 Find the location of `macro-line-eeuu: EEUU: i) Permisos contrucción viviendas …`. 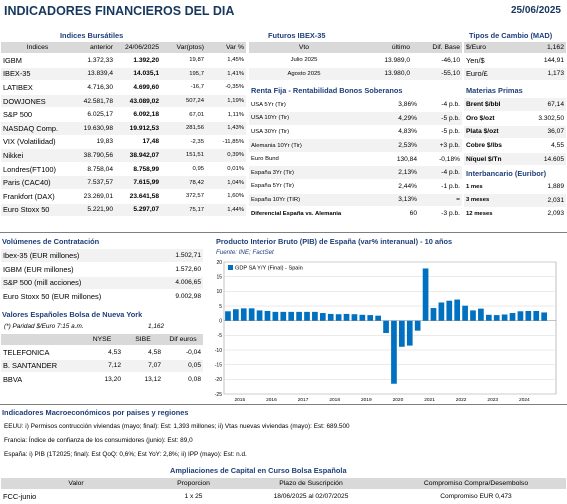

macro-line-eeuu: EEUU: i) Permisos contrucción viviendas … is located at coordinates (177, 426).